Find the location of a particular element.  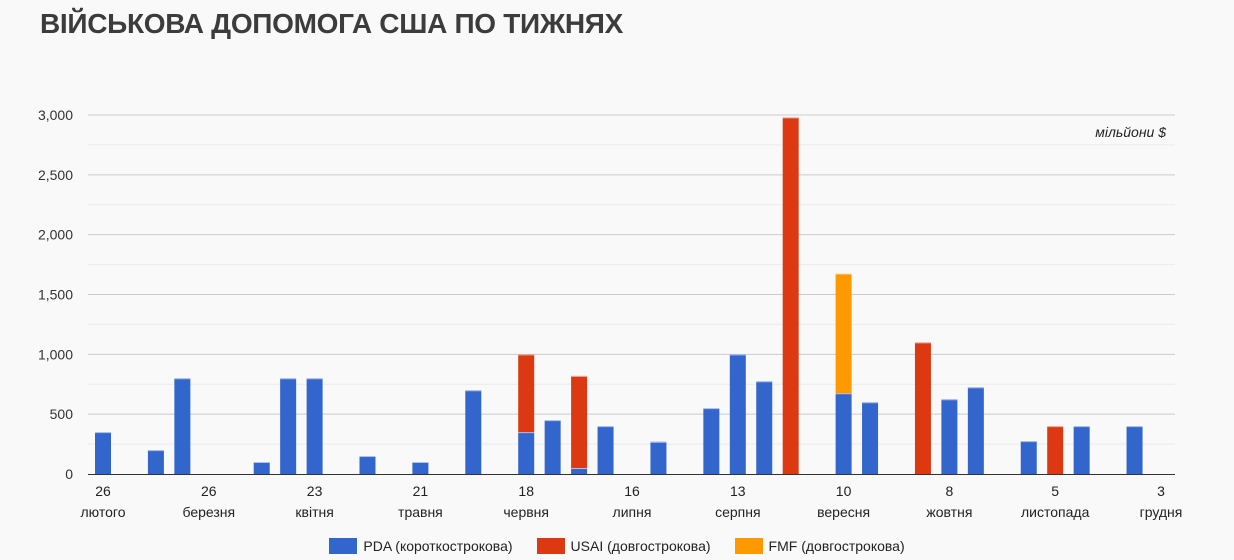

legend-label: PDA (короткострокова) is located at coordinates (438, 546).